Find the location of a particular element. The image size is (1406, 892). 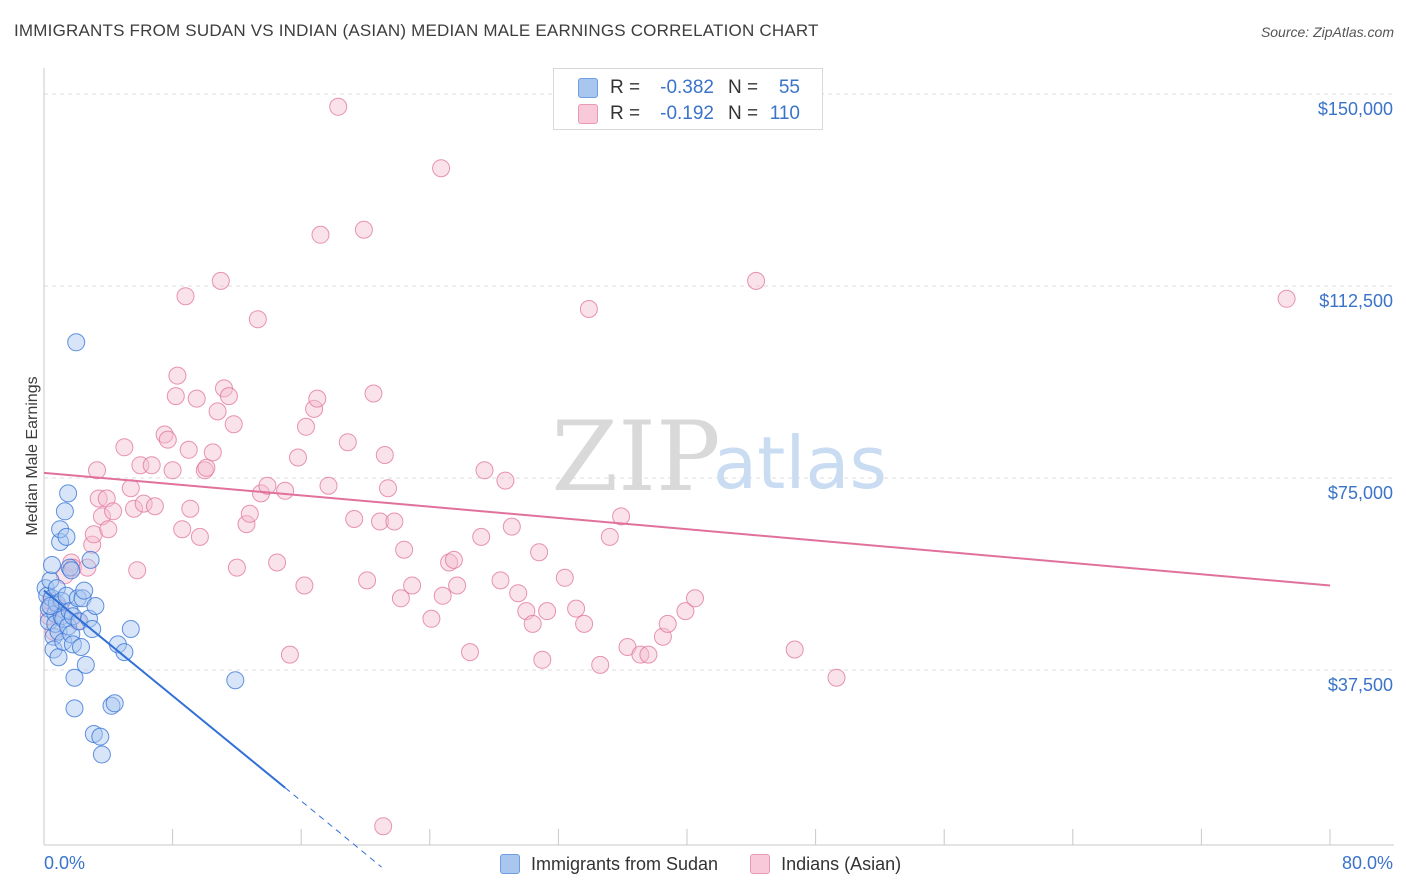

y-tick-label: $37,500 is located at coordinates (1360, 685).